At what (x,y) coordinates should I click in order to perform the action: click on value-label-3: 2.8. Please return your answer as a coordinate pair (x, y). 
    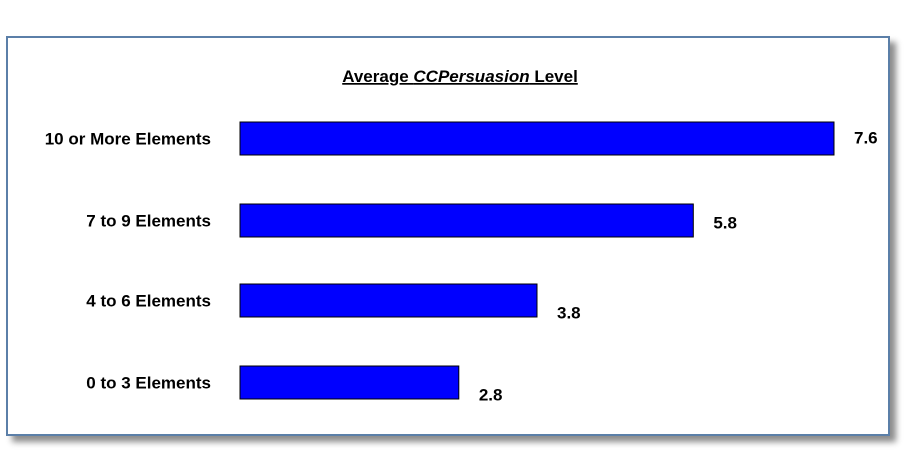
    Looking at the image, I should click on (491, 395).